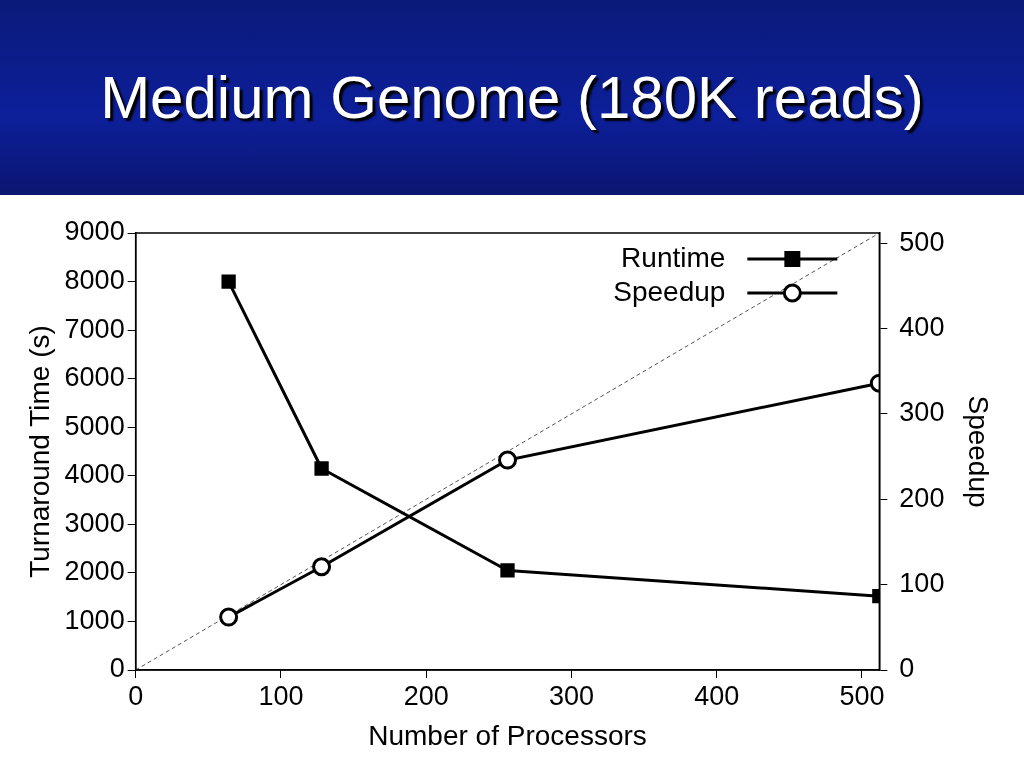 The width and height of the screenshot is (1024, 768). What do you see at coordinates (922, 327) in the screenshot?
I see `y2-tick-label: 400` at bounding box center [922, 327].